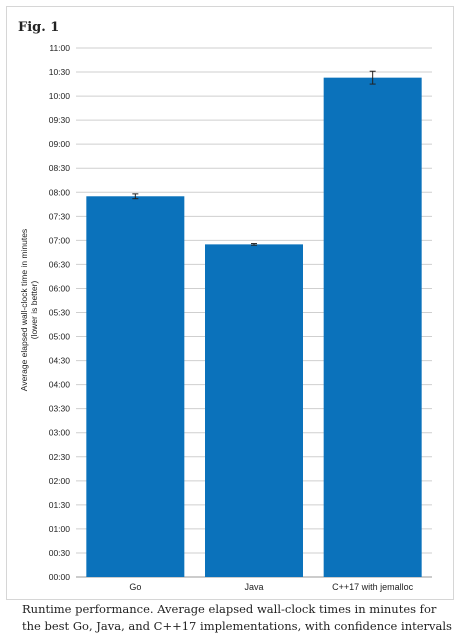 Image resolution: width=461 pixels, height=641 pixels. What do you see at coordinates (60, 96) in the screenshot?
I see `y-tick-label: 10:00` at bounding box center [60, 96].